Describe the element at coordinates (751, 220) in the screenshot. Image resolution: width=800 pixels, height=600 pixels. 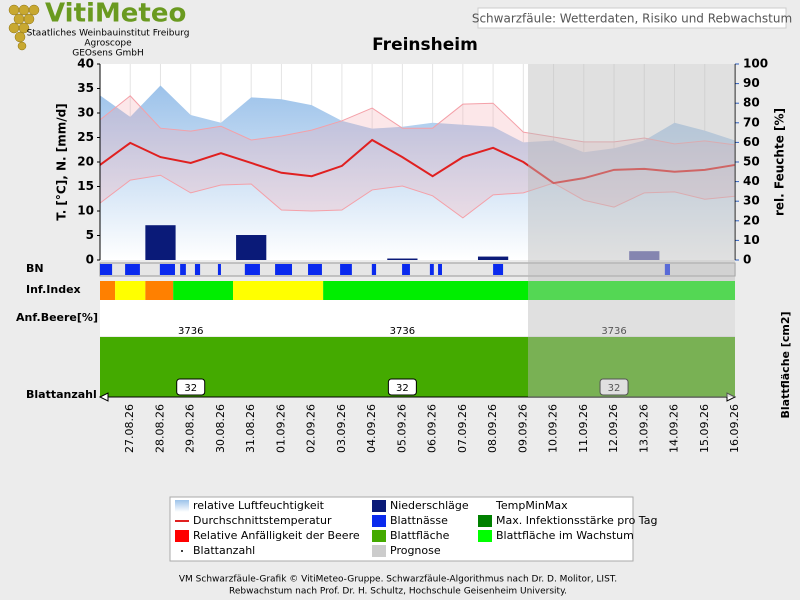
I see `y2-tick-label: 20` at that location.